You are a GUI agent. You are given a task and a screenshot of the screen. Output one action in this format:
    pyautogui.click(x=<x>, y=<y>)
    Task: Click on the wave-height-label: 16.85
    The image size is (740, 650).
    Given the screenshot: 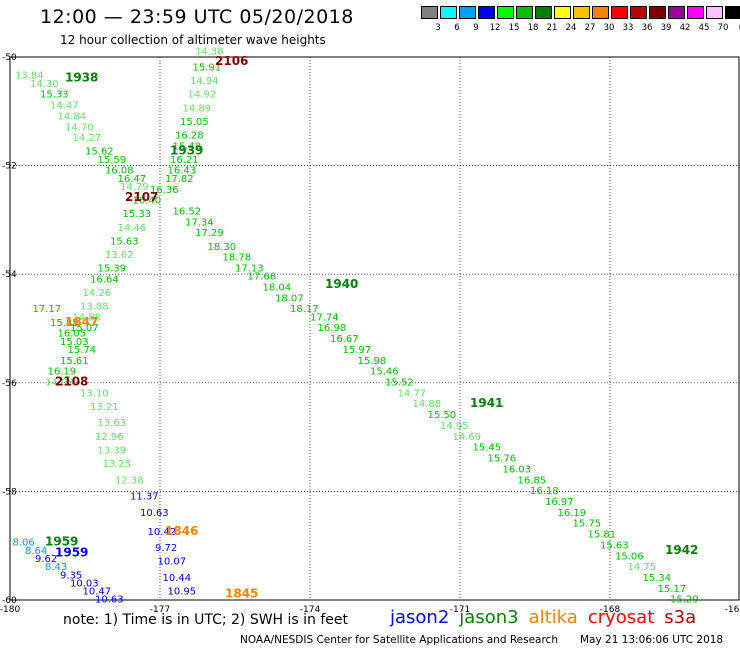 What is the action you would take?
    pyautogui.click(x=532, y=480)
    